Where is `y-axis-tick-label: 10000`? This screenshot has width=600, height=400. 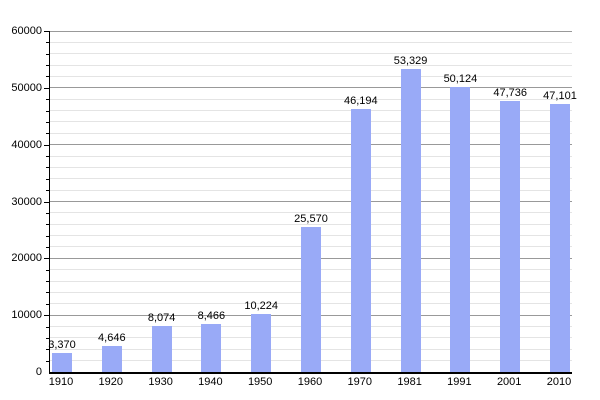
y-axis-tick-label: 10000 is located at coordinates (26, 315).